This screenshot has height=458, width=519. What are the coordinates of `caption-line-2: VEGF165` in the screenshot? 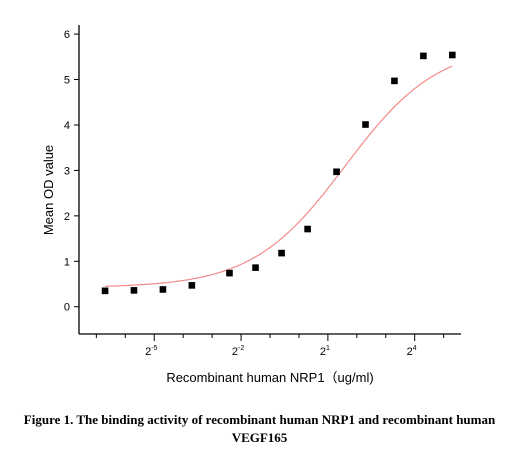 It's located at (259, 437).